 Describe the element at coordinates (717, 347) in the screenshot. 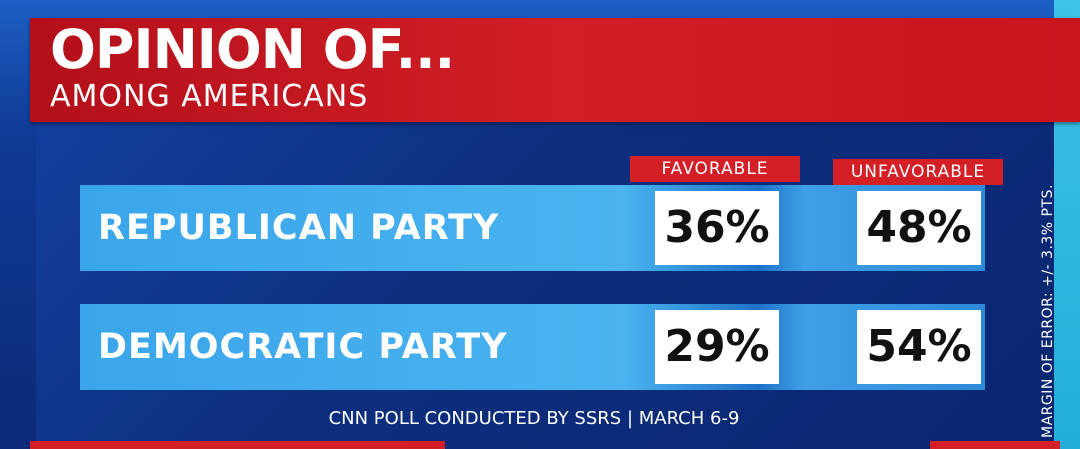

I see `favorable-value: 29%` at that location.